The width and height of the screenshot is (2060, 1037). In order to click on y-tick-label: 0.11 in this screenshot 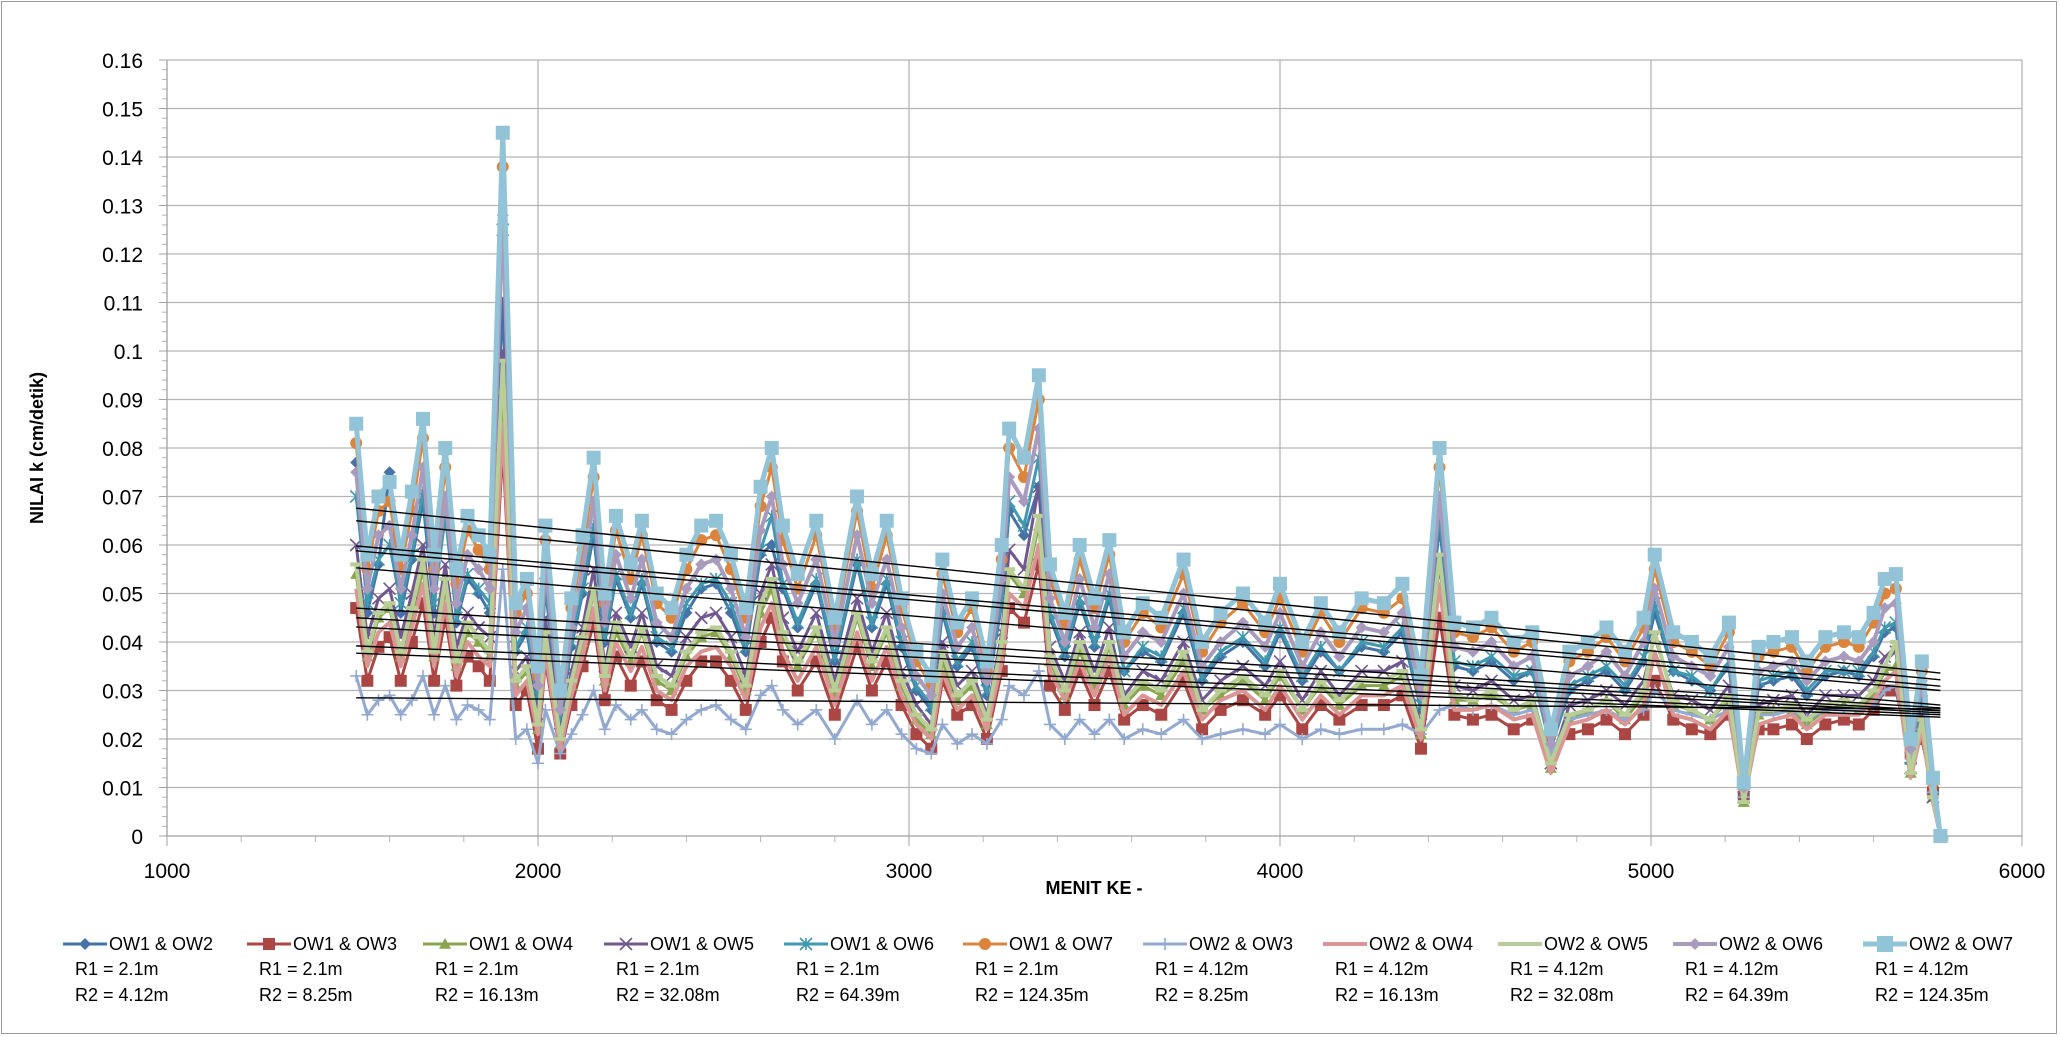, I will do `click(123, 304)`.